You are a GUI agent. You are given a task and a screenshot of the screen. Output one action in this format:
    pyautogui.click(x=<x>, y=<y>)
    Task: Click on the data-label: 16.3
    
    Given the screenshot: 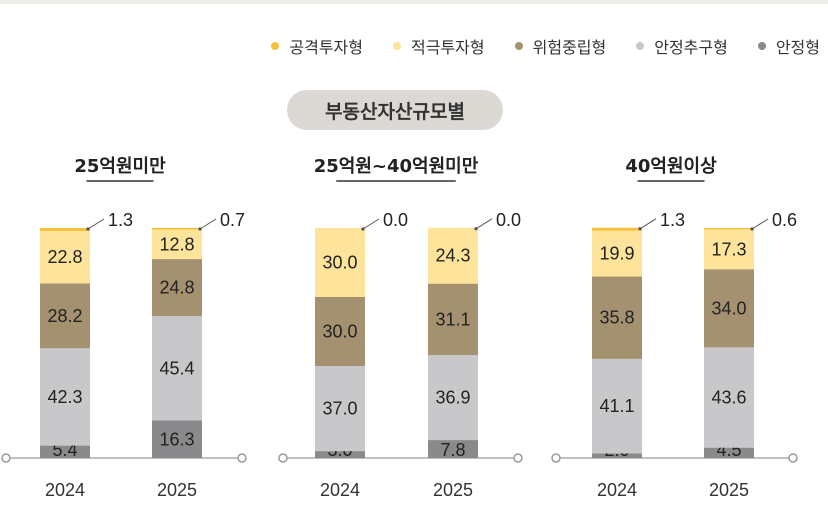 What is the action you would take?
    pyautogui.click(x=176, y=439)
    